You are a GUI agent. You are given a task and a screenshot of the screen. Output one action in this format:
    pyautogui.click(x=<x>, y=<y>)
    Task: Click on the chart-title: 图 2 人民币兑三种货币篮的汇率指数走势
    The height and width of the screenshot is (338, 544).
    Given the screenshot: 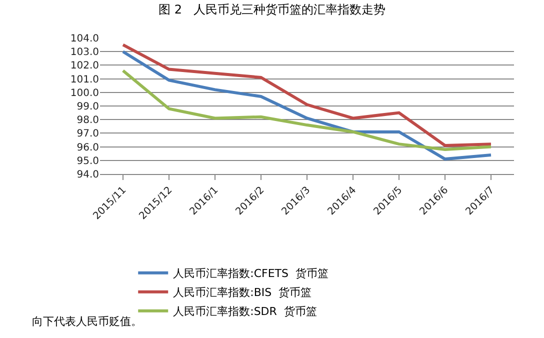 What is the action you would take?
    pyautogui.click(x=272, y=9)
    